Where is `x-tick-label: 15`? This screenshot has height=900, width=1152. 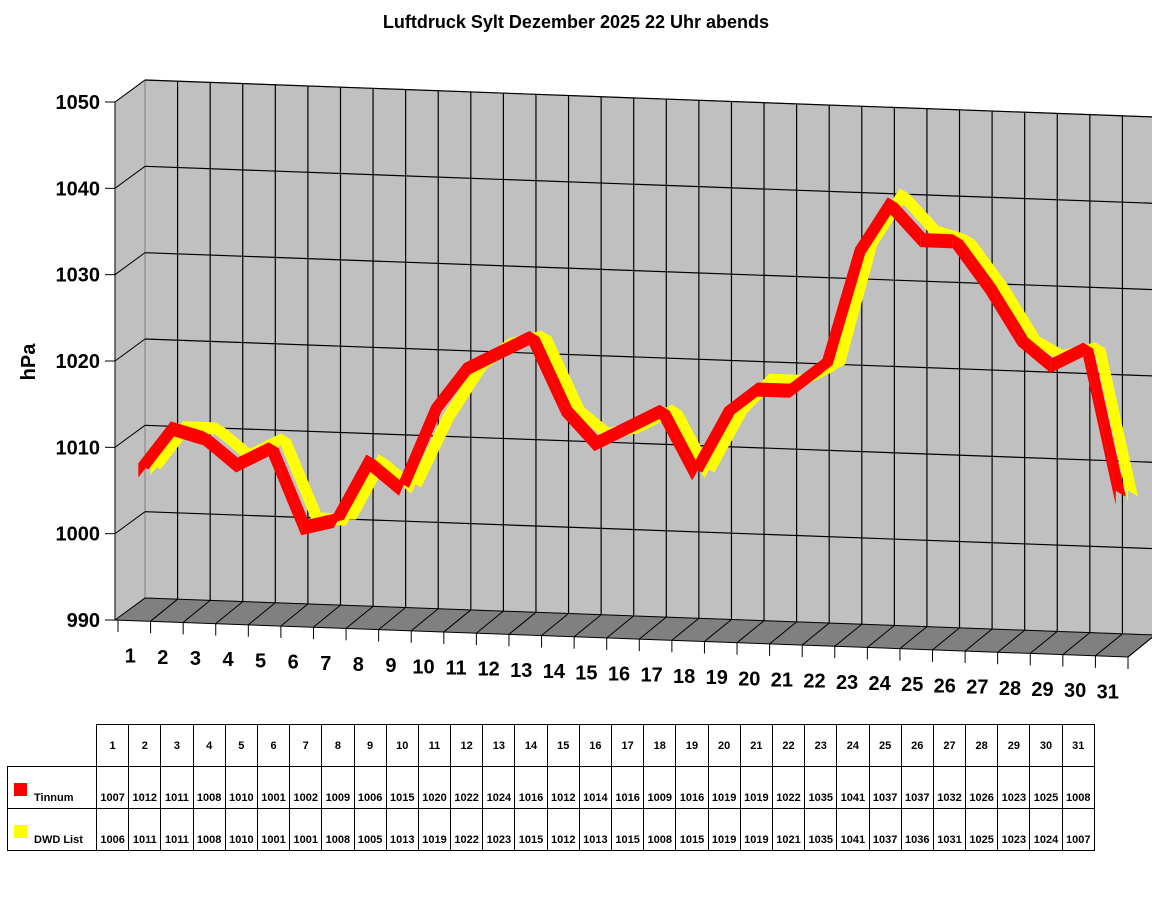
x-tick-label: 15 is located at coordinates (586, 673).